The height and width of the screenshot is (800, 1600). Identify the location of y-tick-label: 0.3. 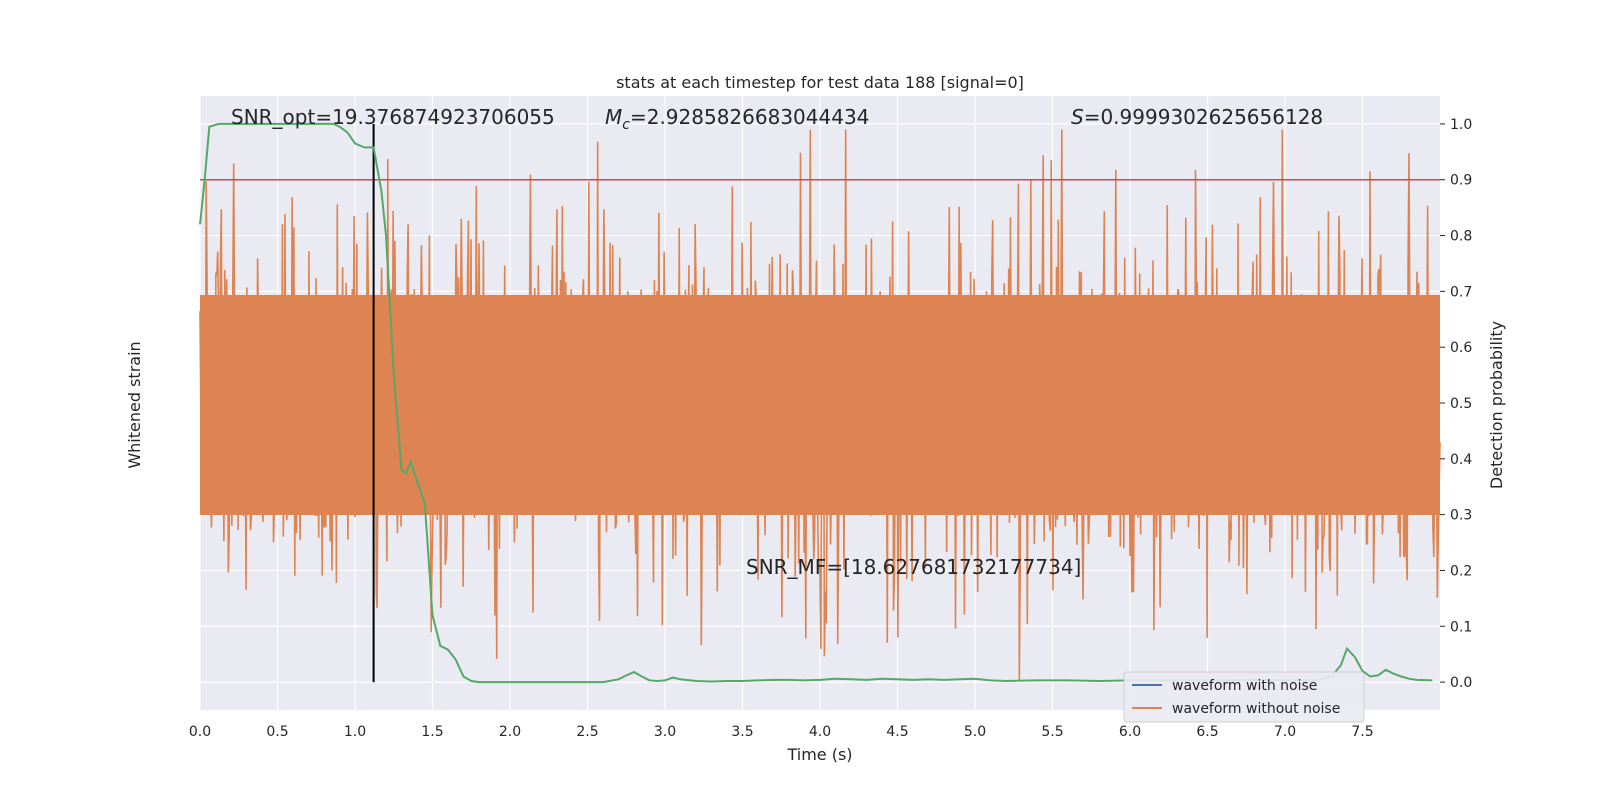
(1461, 516).